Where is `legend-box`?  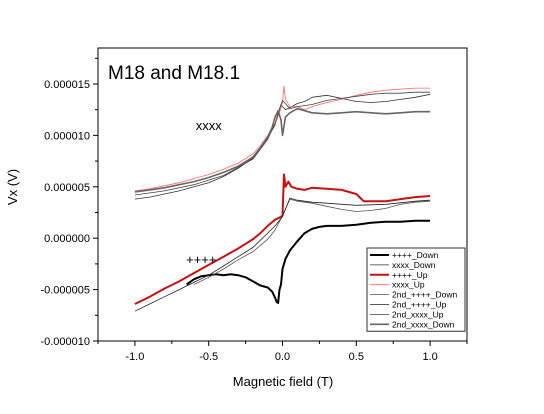 legend-box is located at coordinates (416, 289).